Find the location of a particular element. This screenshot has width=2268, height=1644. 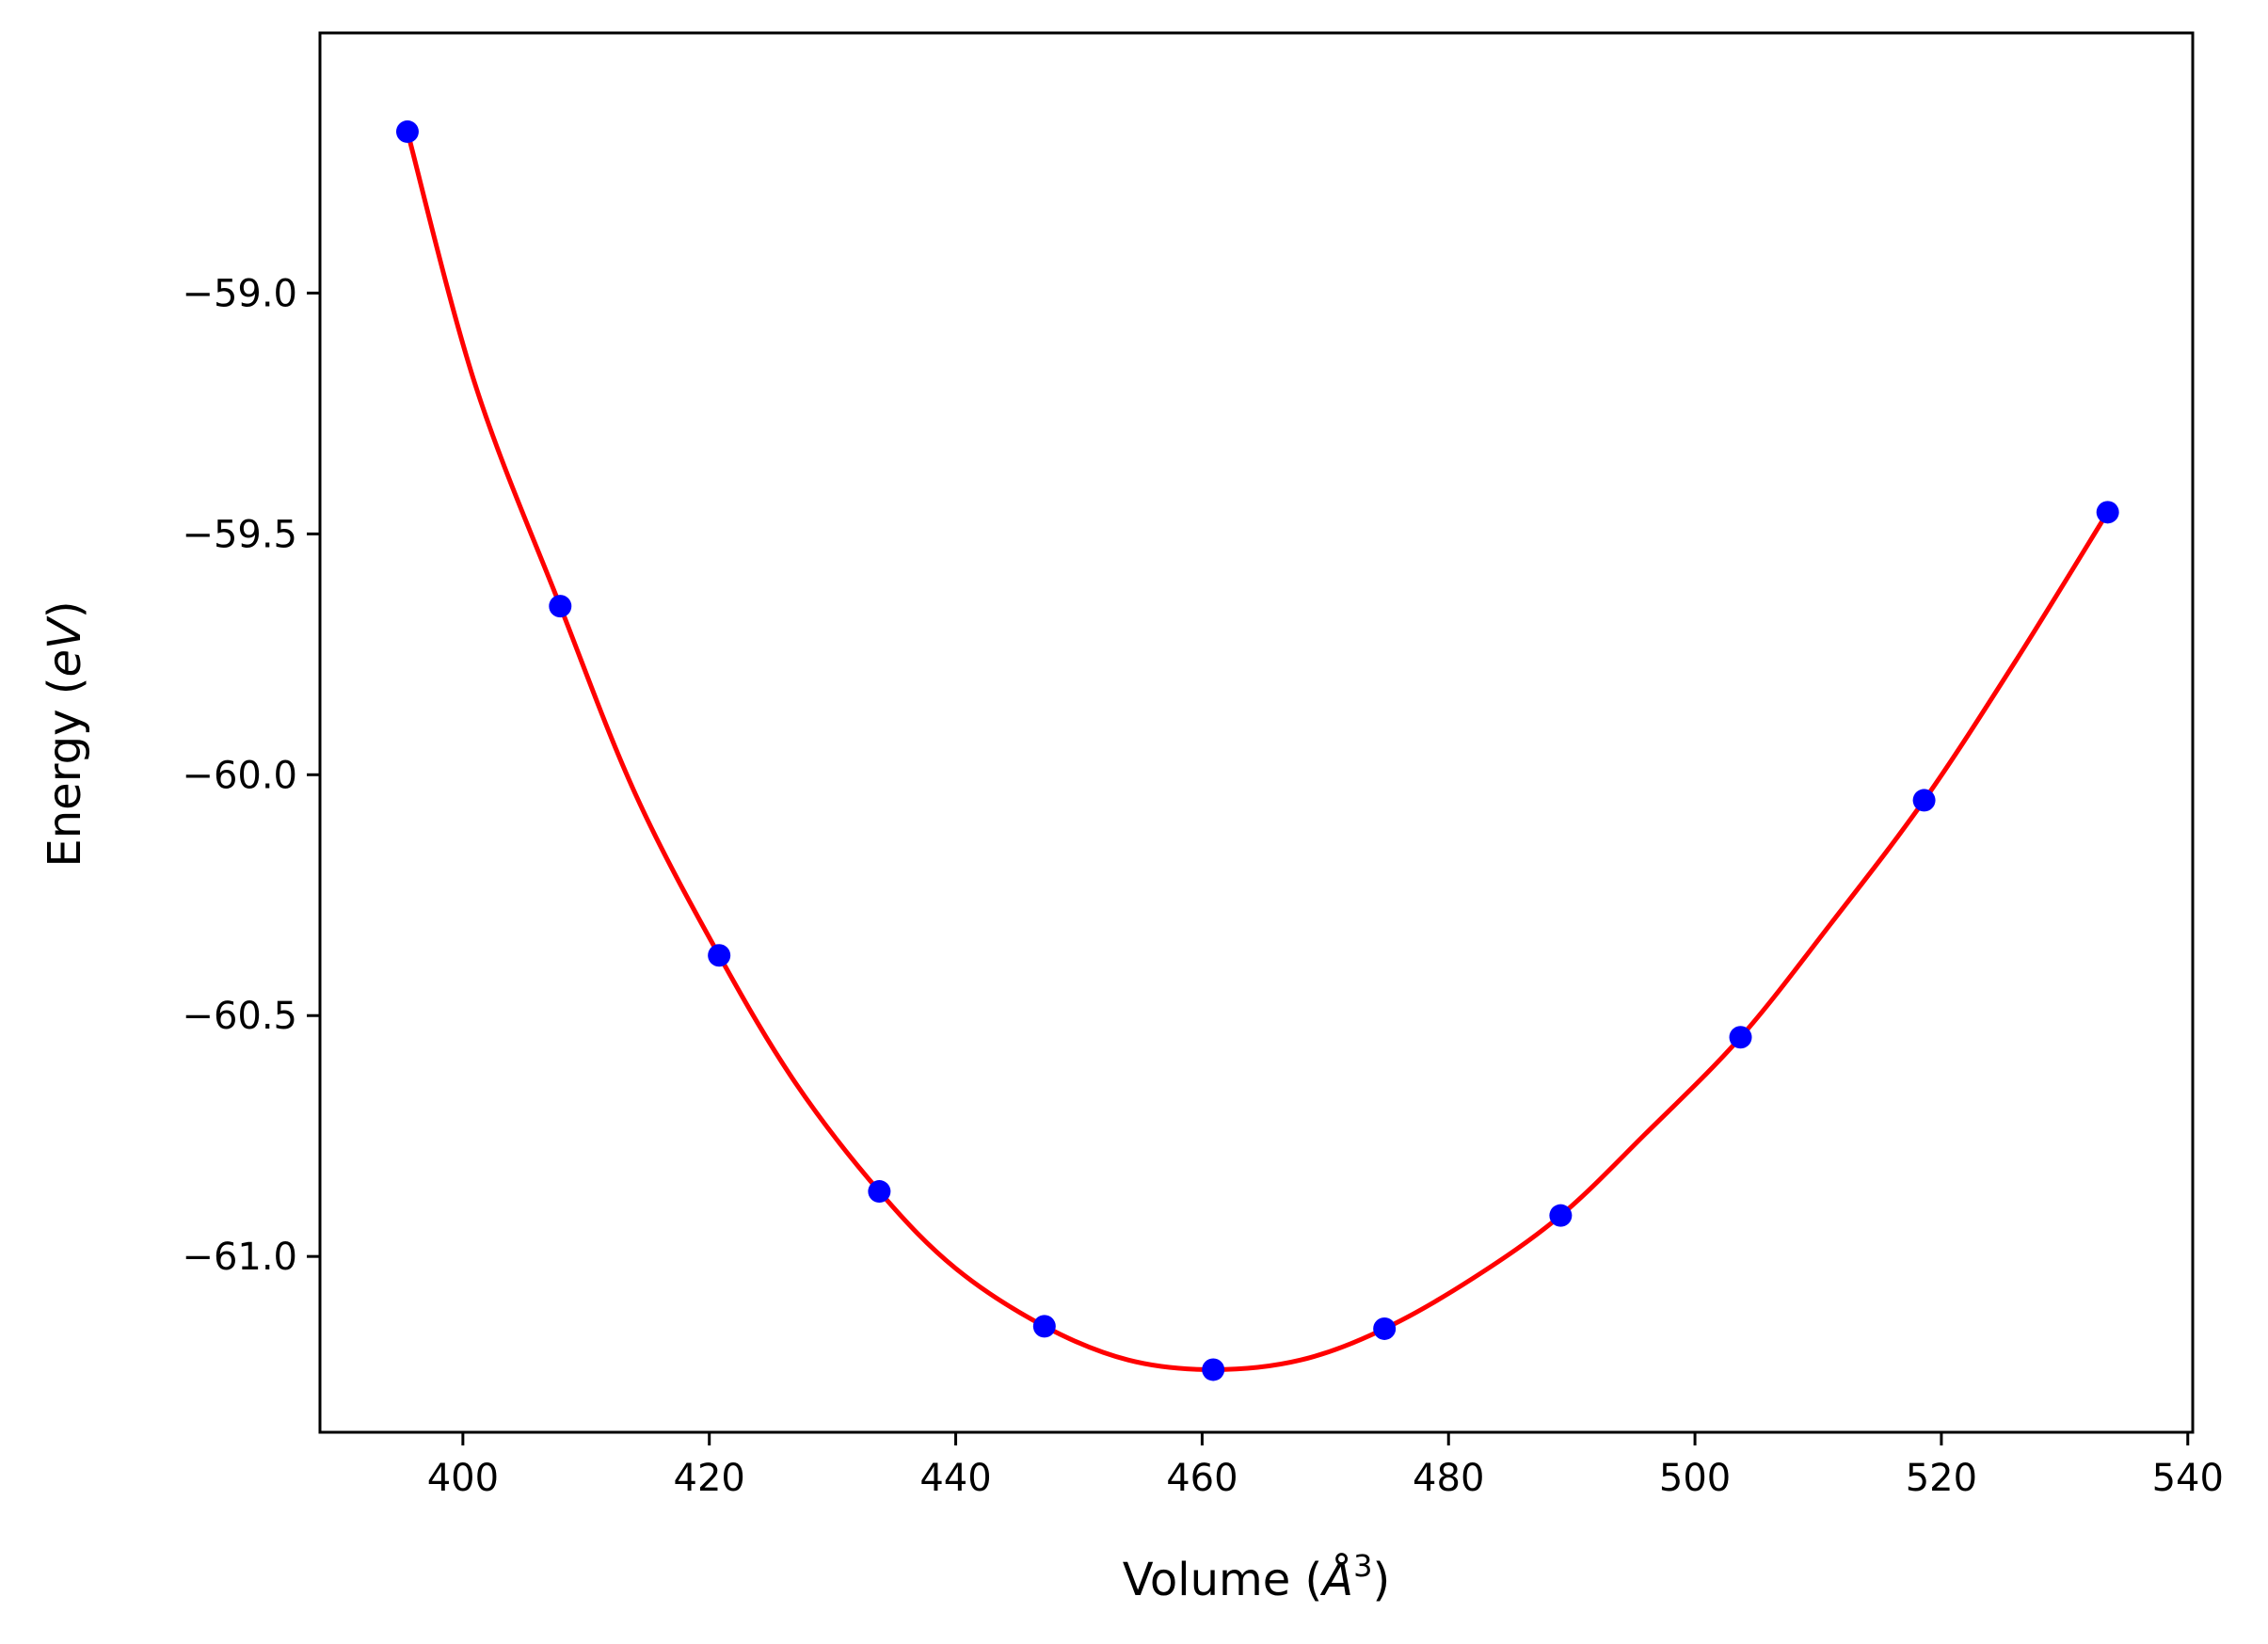

y-tick-label: −61.0 is located at coordinates (239, 1257).